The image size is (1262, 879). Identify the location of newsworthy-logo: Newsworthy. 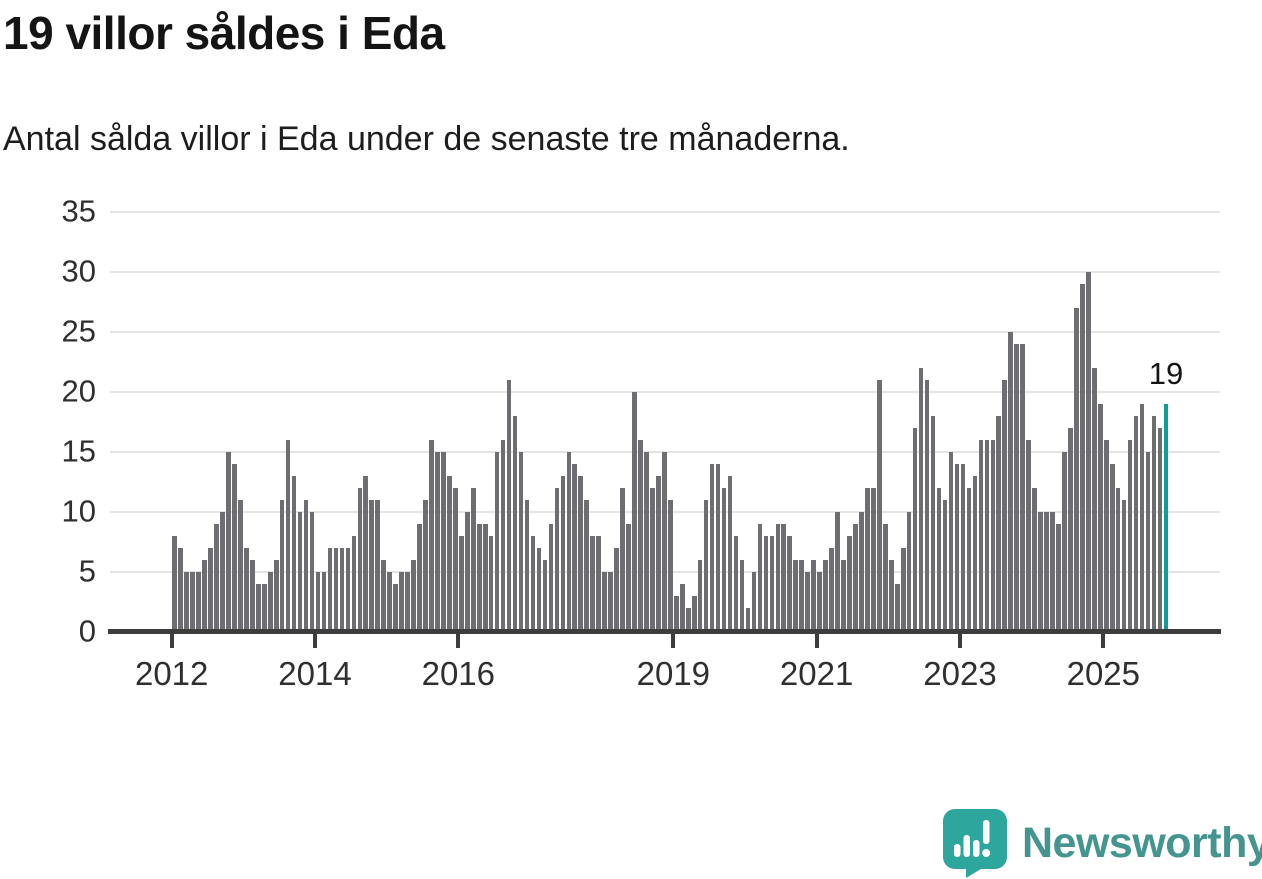
(1102, 843).